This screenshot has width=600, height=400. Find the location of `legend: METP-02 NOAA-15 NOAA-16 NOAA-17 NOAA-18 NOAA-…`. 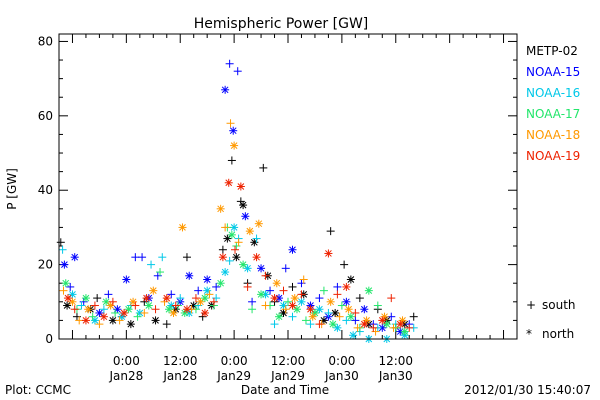

legend: METP-02 NOAA-15 NOAA-16 NOAA-17 NOAA-18 NOAA-… is located at coordinates (553, 192).